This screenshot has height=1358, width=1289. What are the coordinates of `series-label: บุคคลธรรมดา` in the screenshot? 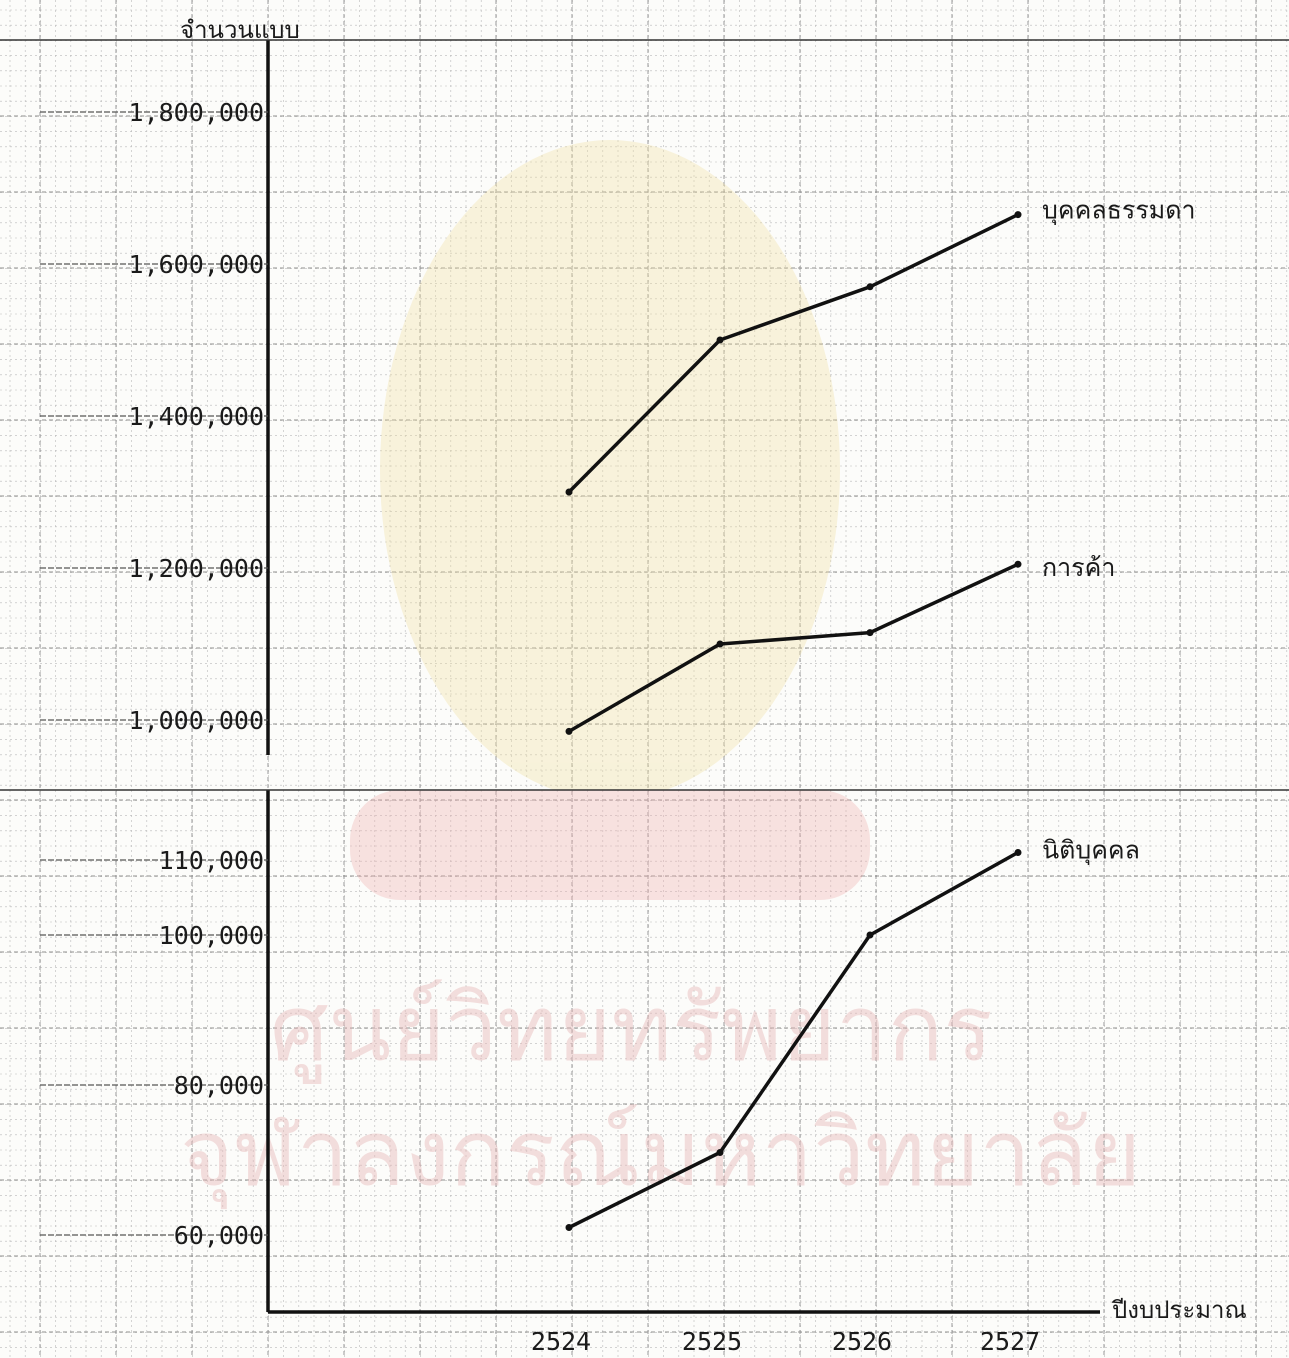 It's located at (1119, 211).